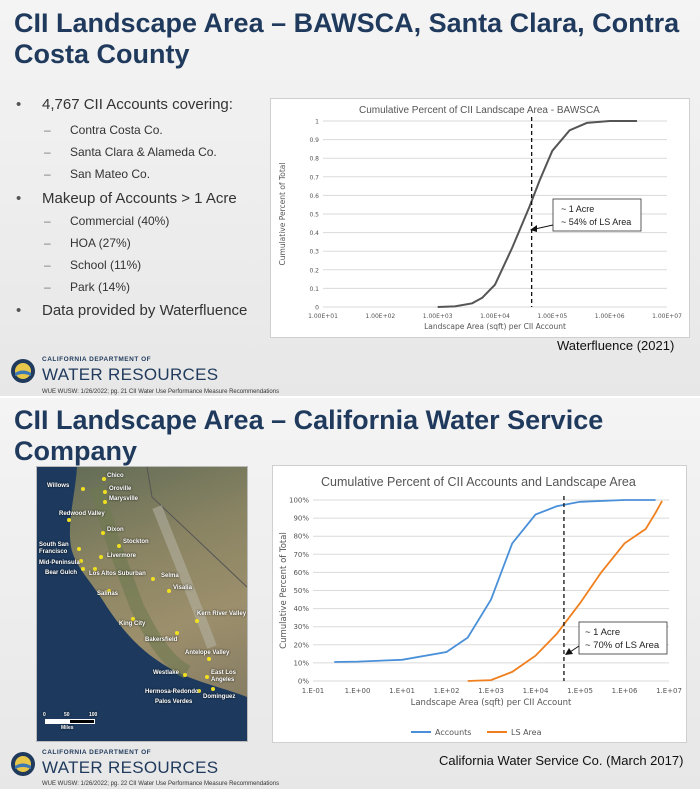 The width and height of the screenshot is (700, 789). What do you see at coordinates (58, 486) in the screenshot?
I see `city-label: Willows` at bounding box center [58, 486].